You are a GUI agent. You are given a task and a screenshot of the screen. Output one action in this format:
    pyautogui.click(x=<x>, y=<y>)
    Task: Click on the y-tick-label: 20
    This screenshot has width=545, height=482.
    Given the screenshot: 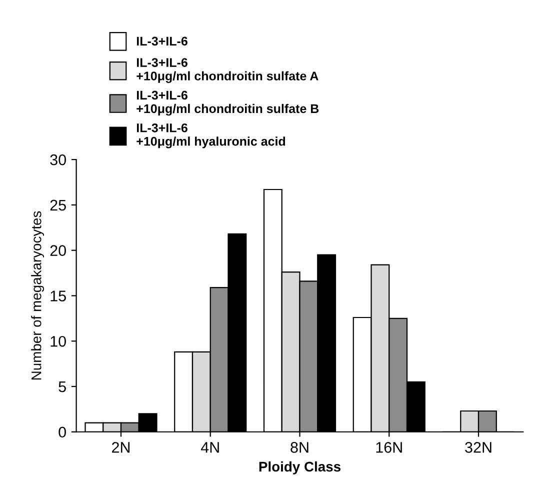 What is the action you would take?
    pyautogui.click(x=58, y=250)
    